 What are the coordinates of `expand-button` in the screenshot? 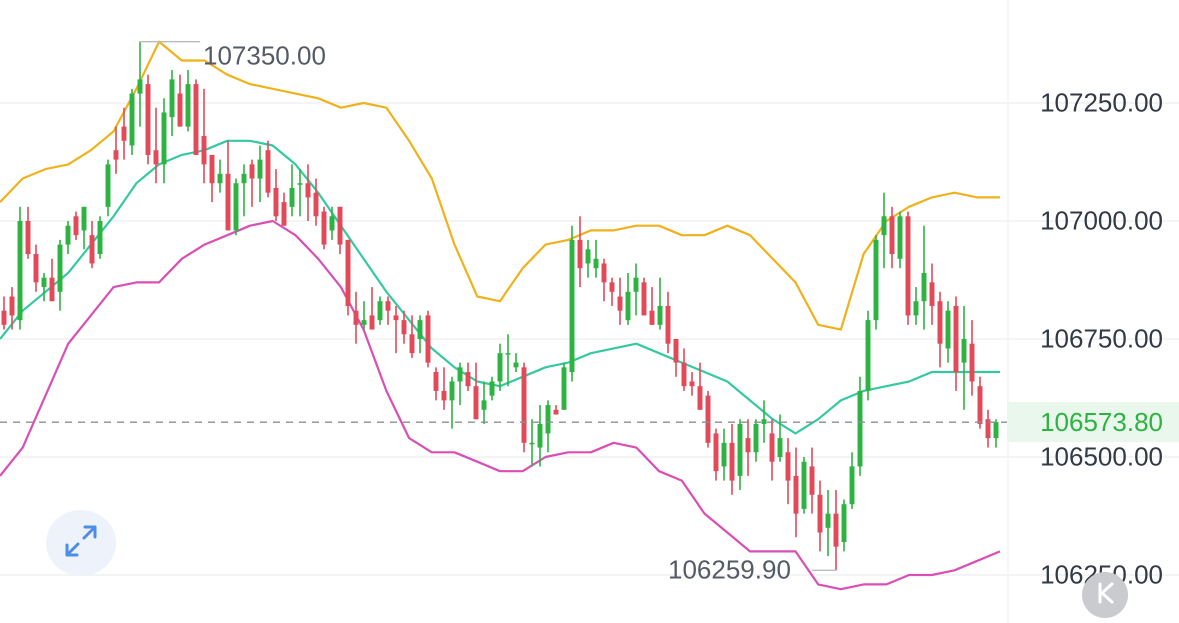 It's located at (81, 543).